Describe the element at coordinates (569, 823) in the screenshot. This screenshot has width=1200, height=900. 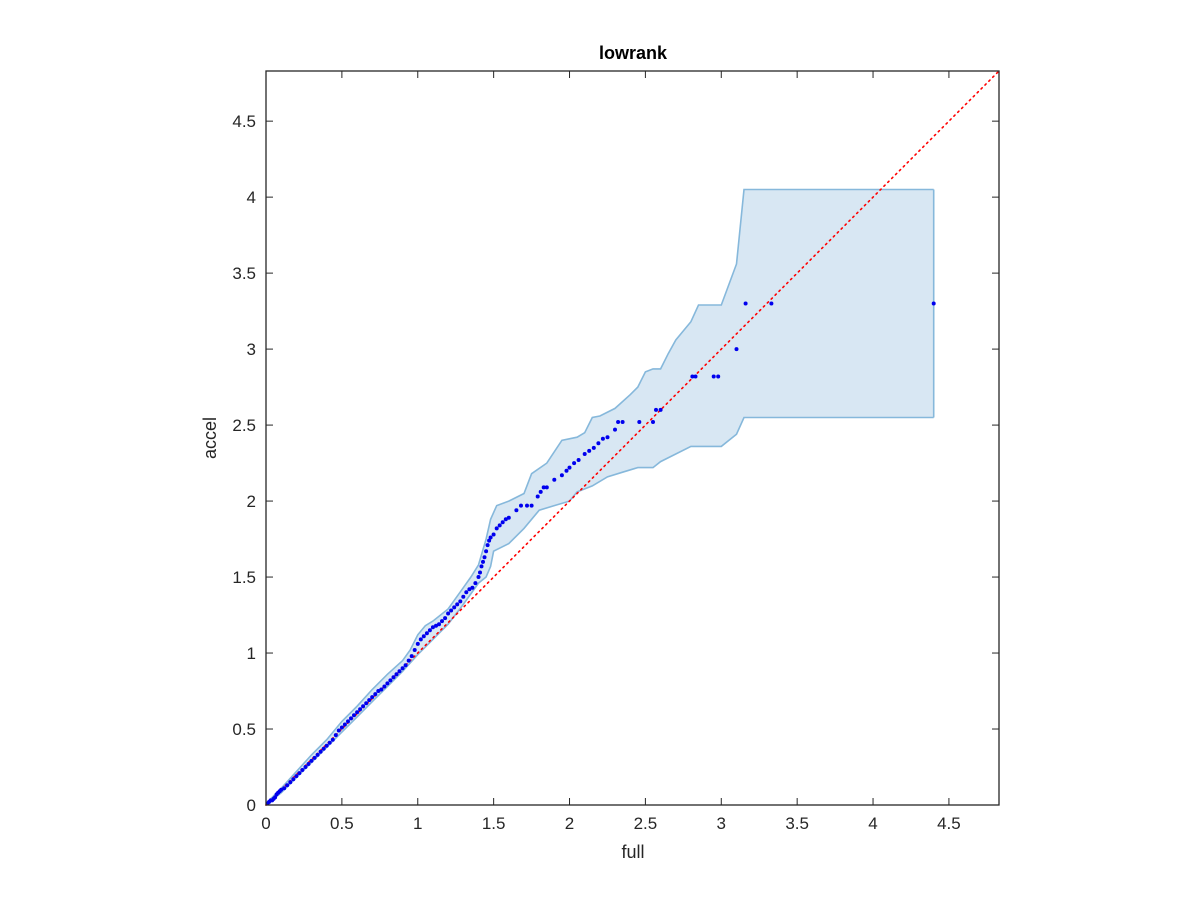
I see `x-tick-label: 2` at that location.